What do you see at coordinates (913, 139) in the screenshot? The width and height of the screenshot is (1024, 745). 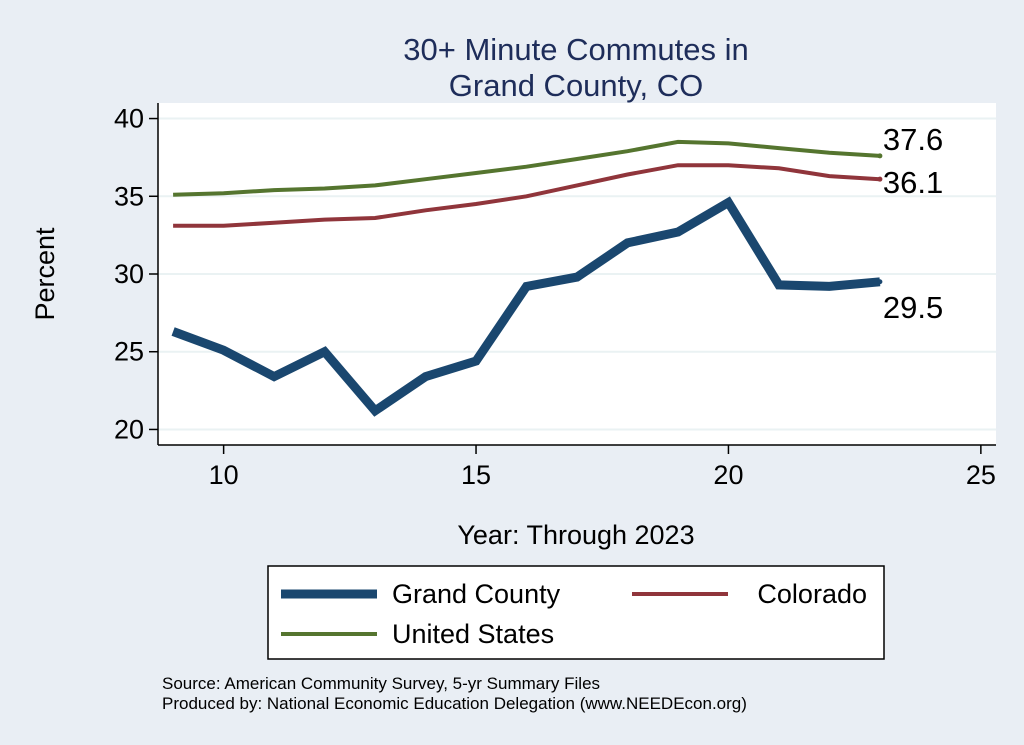 I see `end-label-united-states: 37.6` at bounding box center [913, 139].